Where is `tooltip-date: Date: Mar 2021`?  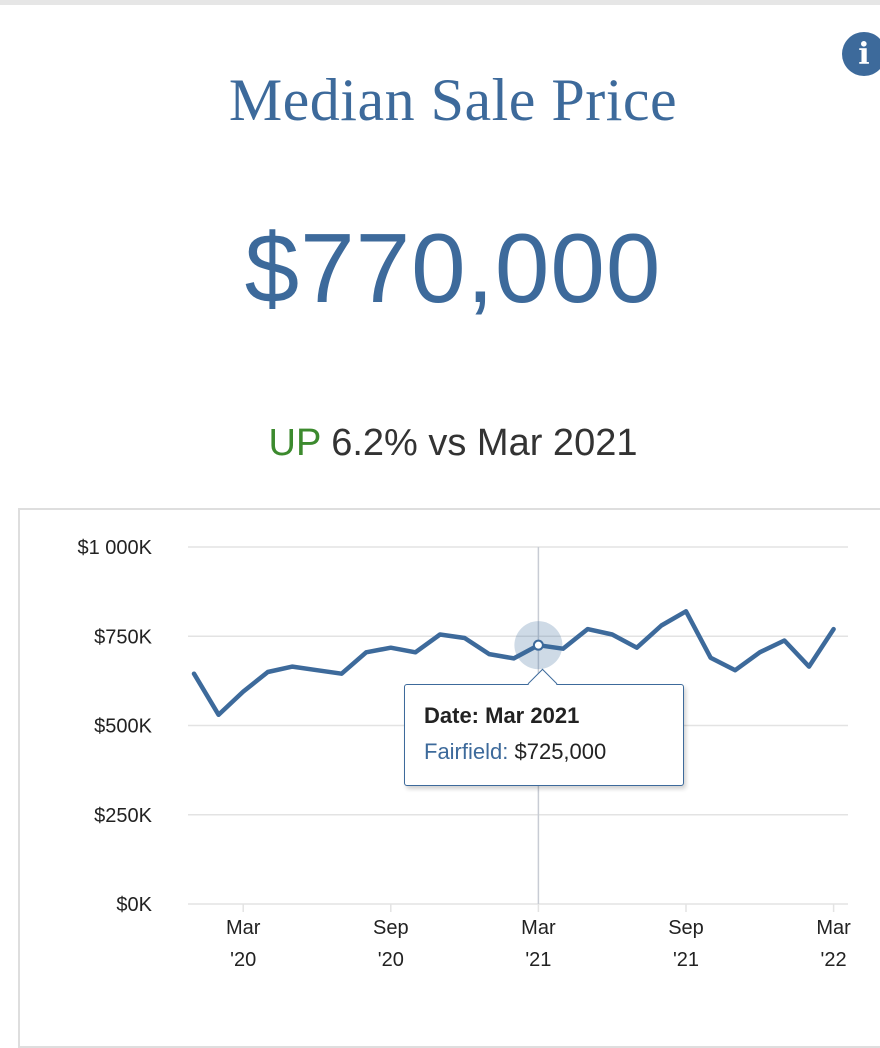
tooltip-date: Date: Mar 2021 is located at coordinates (502, 715).